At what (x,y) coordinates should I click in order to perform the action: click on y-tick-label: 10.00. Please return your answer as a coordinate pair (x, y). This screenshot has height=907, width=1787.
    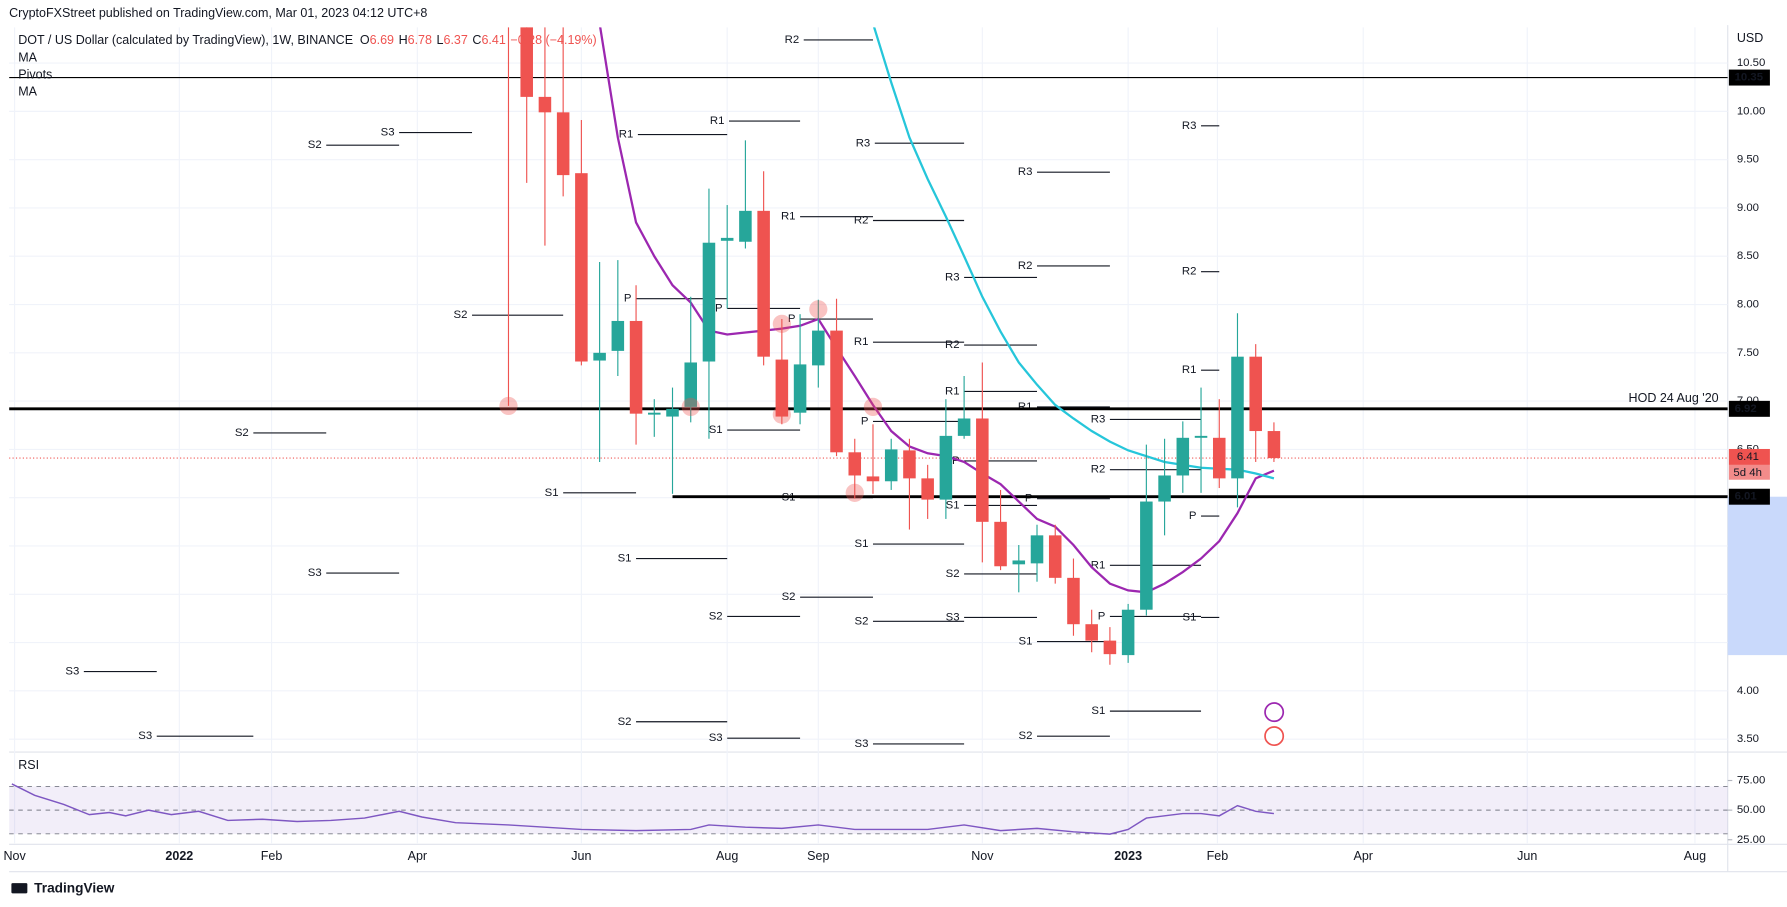
    Looking at the image, I should click on (1751, 111).